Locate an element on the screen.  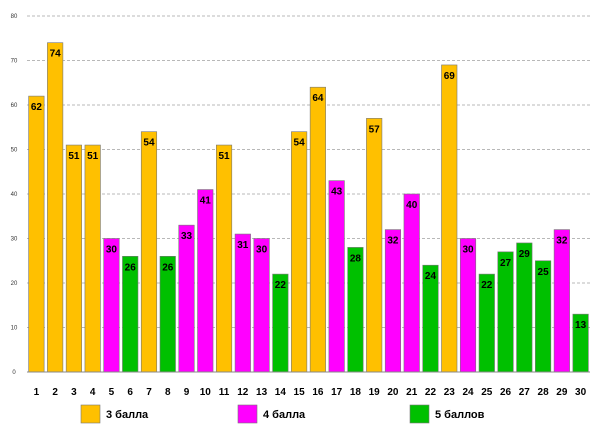
x-tick-label: 26 is located at coordinates (506, 392).